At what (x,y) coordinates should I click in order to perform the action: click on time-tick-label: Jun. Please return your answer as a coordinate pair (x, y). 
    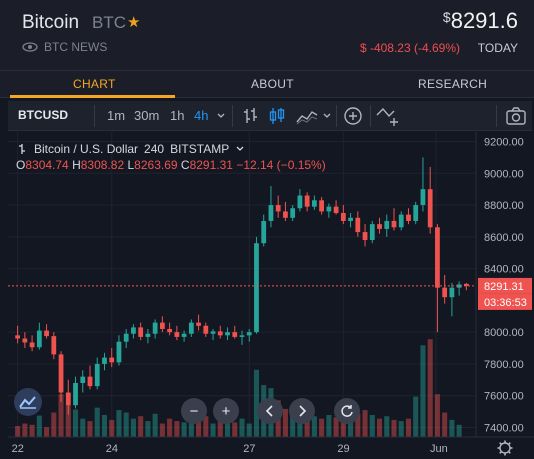
    Looking at the image, I should click on (439, 449).